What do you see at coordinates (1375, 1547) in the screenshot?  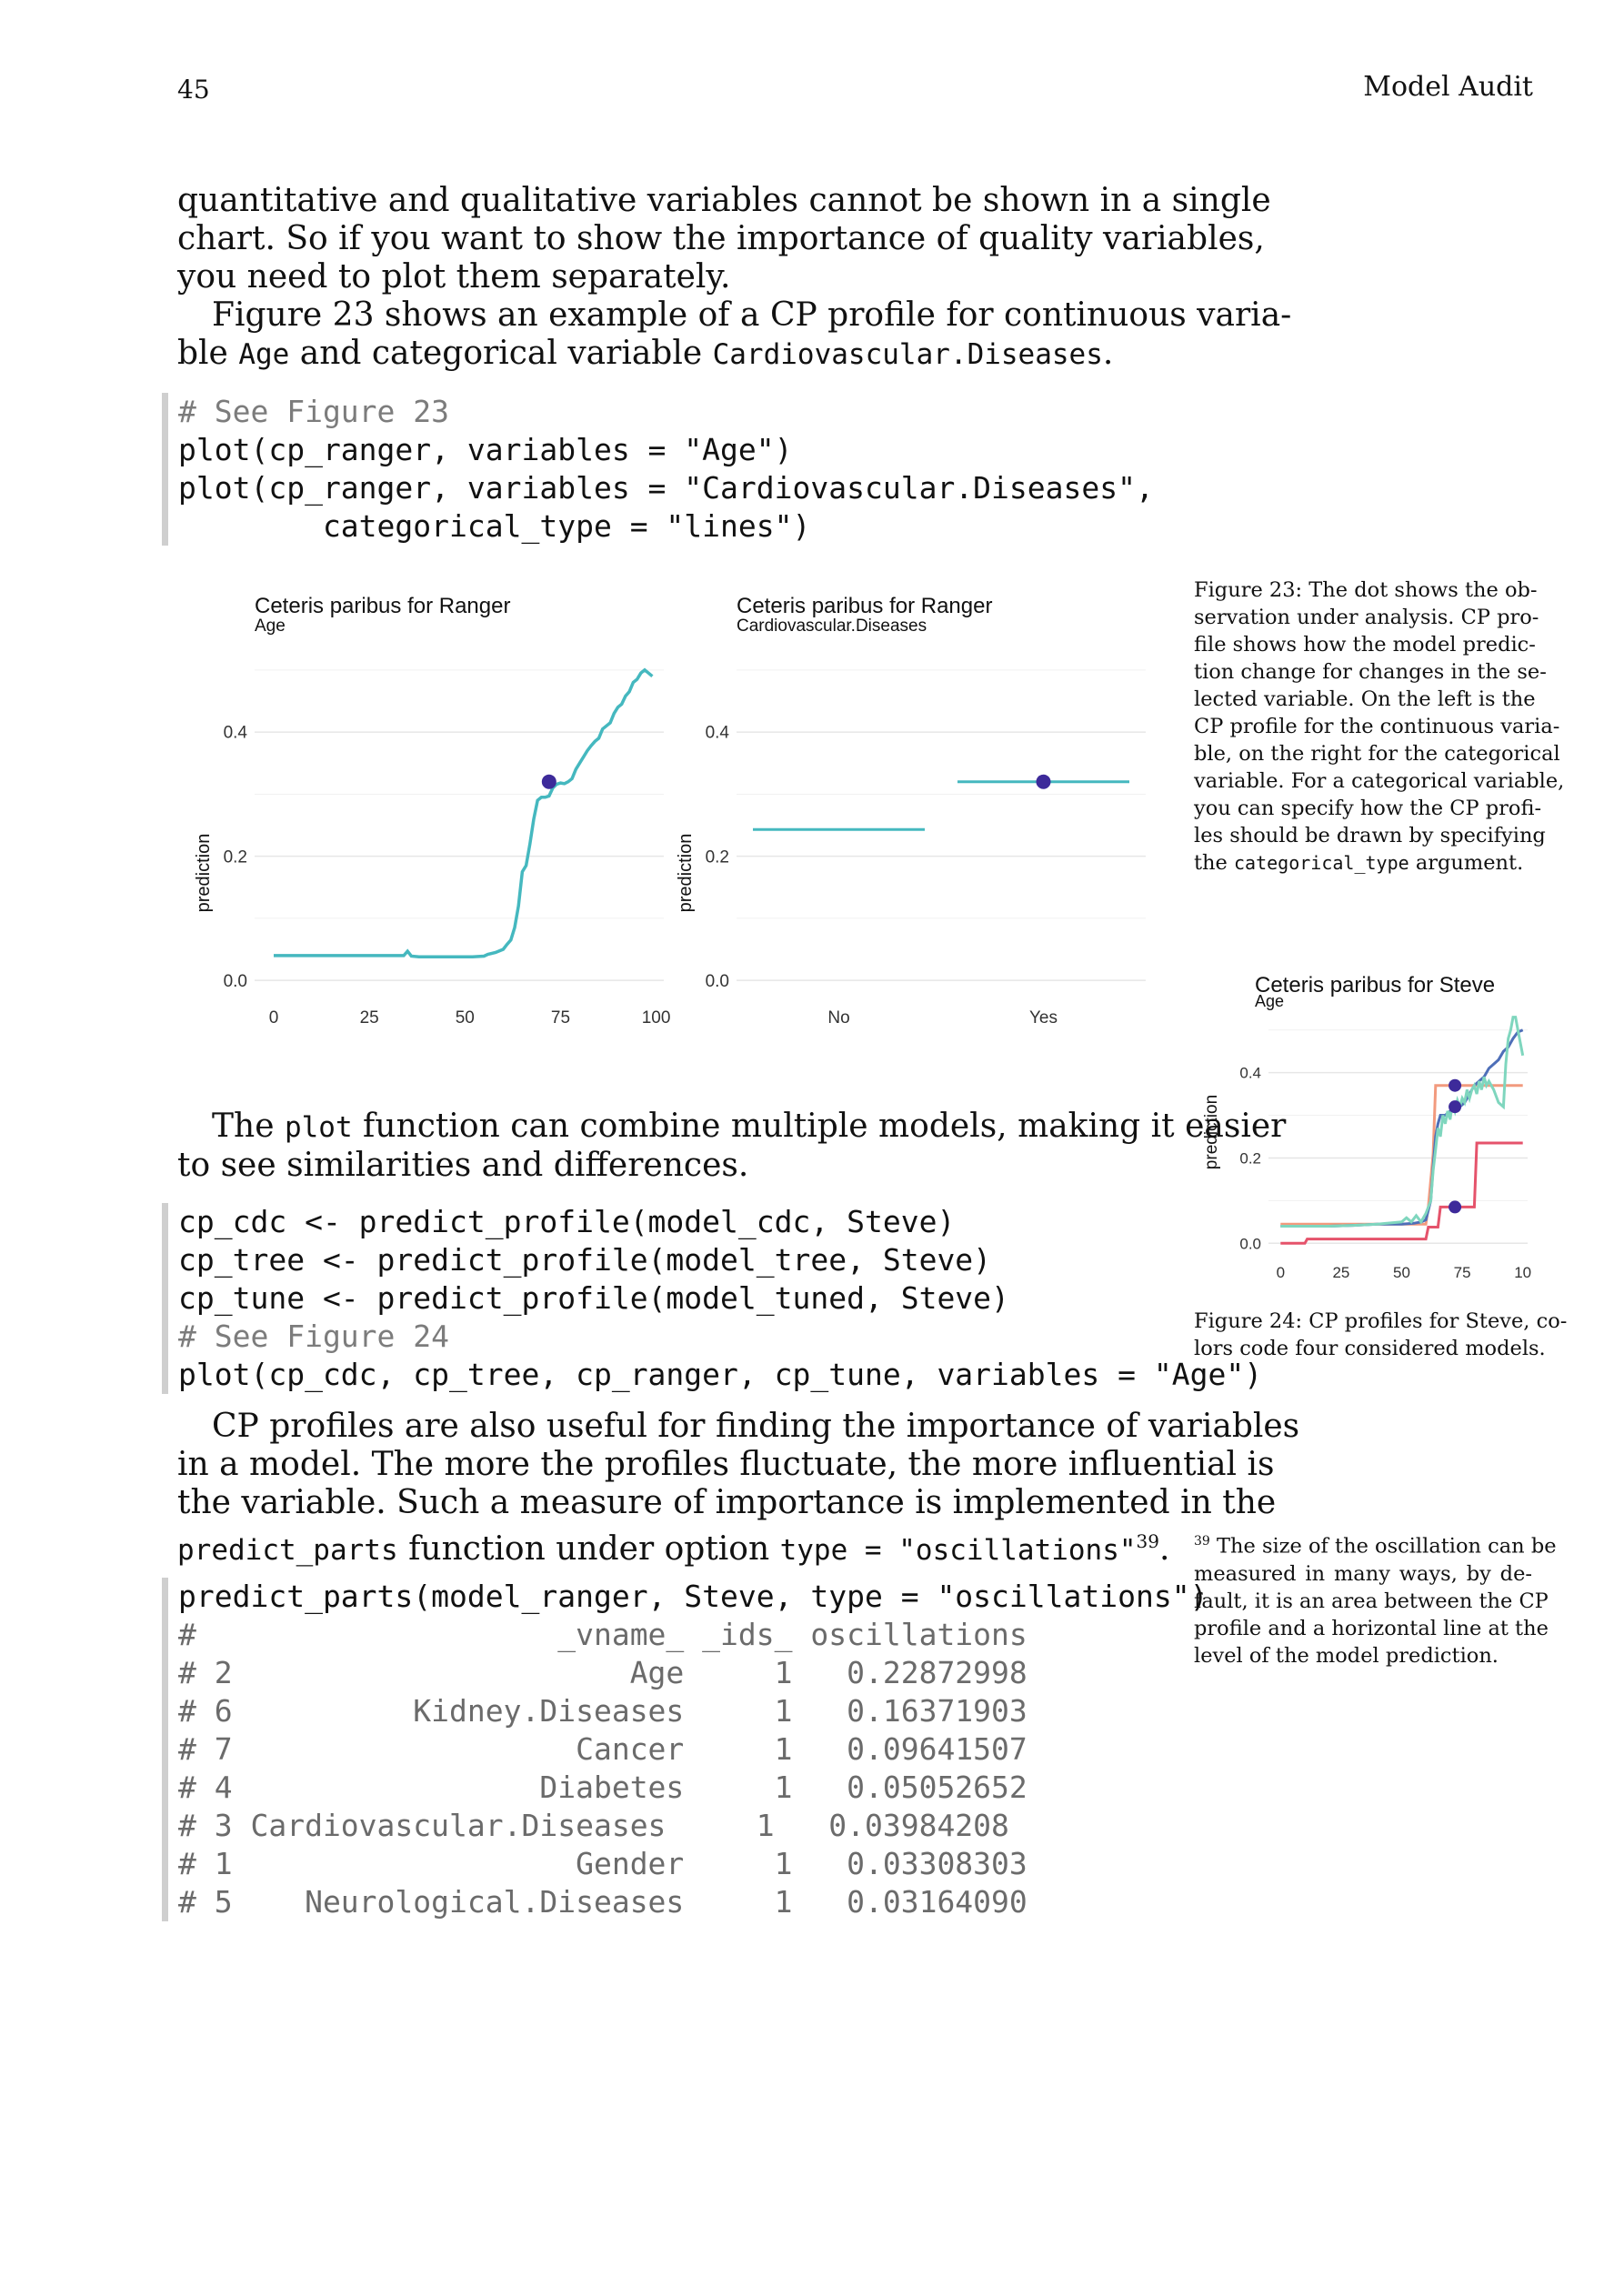 I see `footnote-line: 39 The size of the oscillation can be` at bounding box center [1375, 1547].